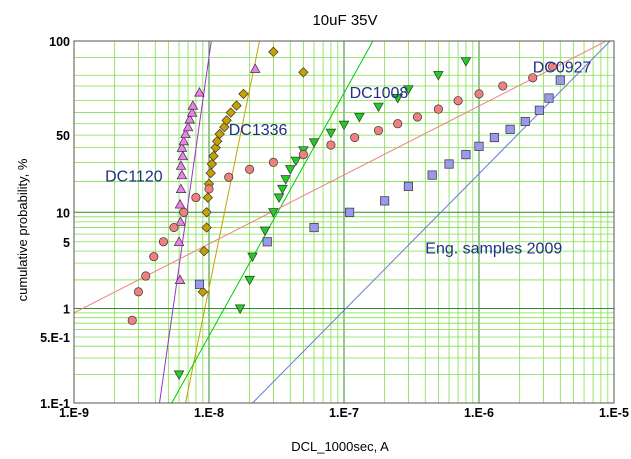 Image resolution: width=631 pixels, height=459 pixels. I want to click on annotation-label: DC1336, so click(258, 130).